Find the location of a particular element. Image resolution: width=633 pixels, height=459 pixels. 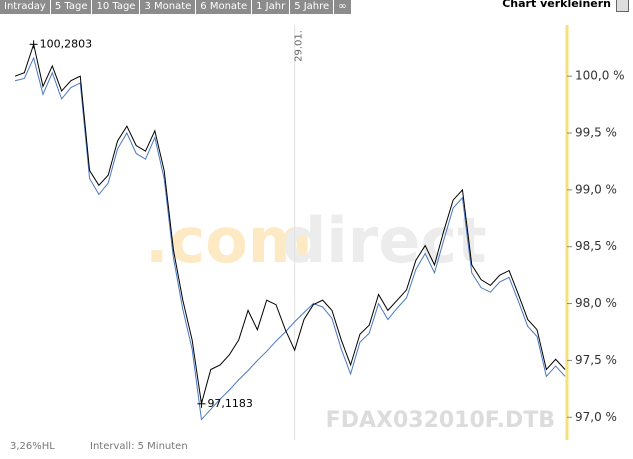

tab: 5 Jahre is located at coordinates (312, 7).